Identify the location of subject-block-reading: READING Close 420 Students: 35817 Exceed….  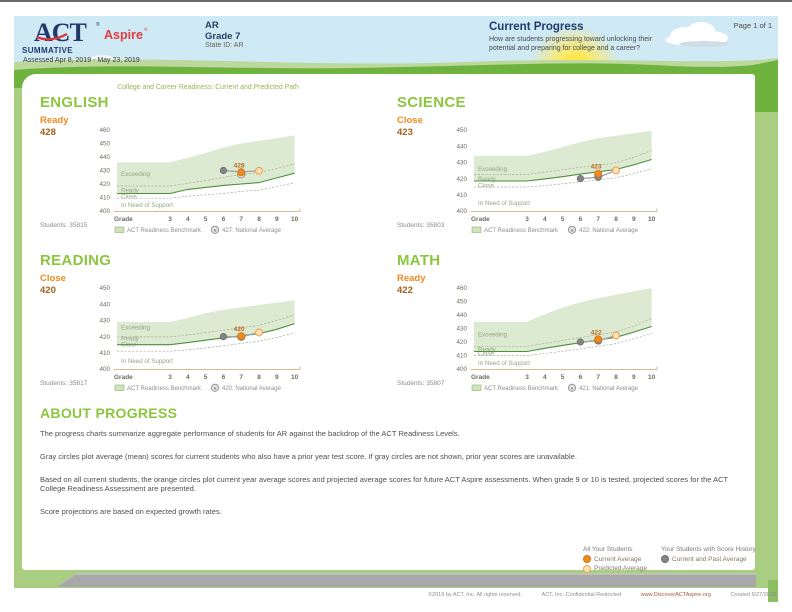
(215, 330).